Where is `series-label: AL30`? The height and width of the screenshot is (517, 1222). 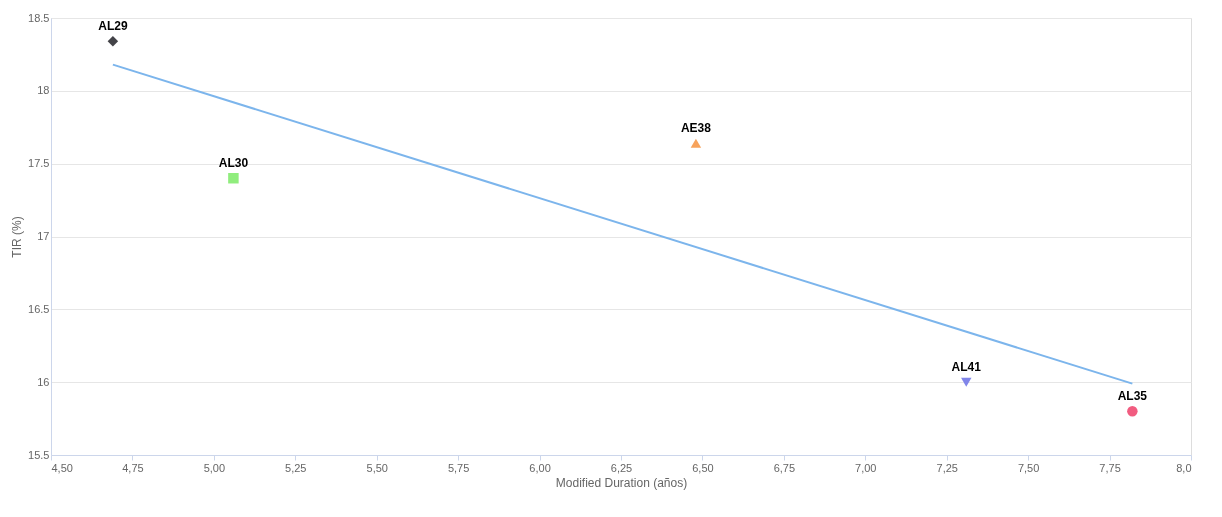 series-label: AL30 is located at coordinates (233, 163).